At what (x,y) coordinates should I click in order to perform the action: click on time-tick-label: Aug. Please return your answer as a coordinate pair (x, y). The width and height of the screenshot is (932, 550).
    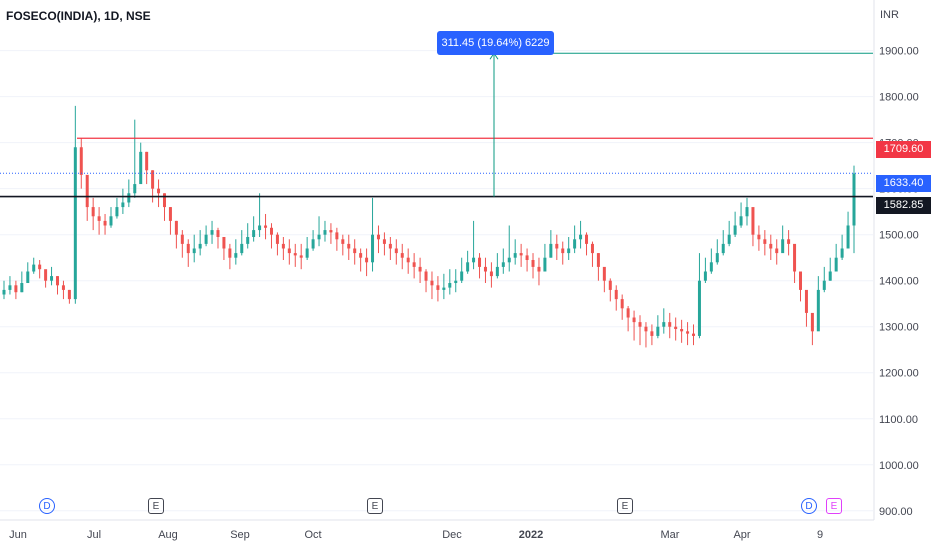
    Looking at the image, I should click on (168, 535).